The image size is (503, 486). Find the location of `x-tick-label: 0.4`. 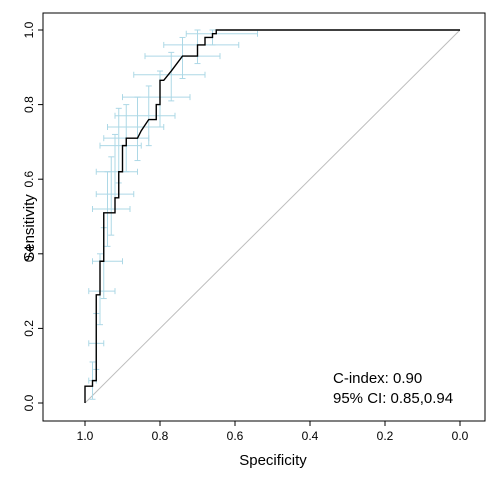

x-tick-label: 0.4 is located at coordinates (310, 436).